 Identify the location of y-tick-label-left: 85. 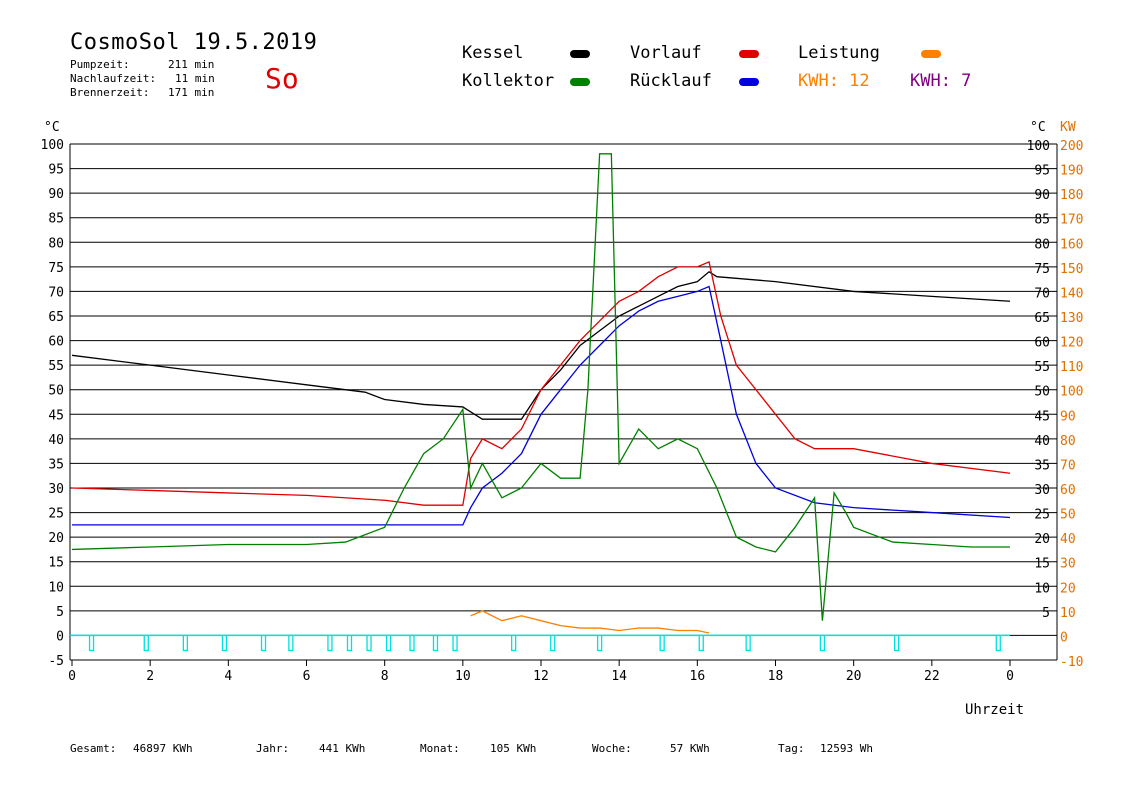
(56, 219).